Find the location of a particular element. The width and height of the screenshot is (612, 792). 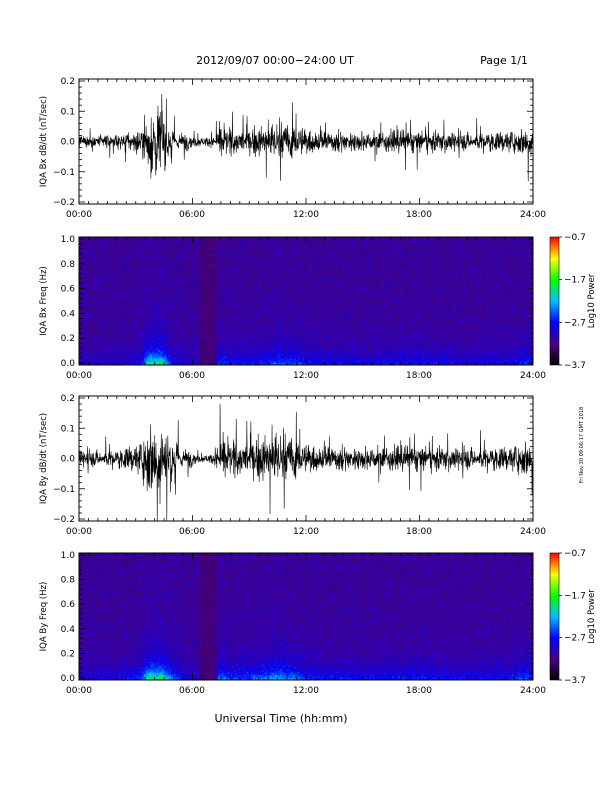

y-axis-label: IQA Bx Freq (Hz) is located at coordinates (44, 301).